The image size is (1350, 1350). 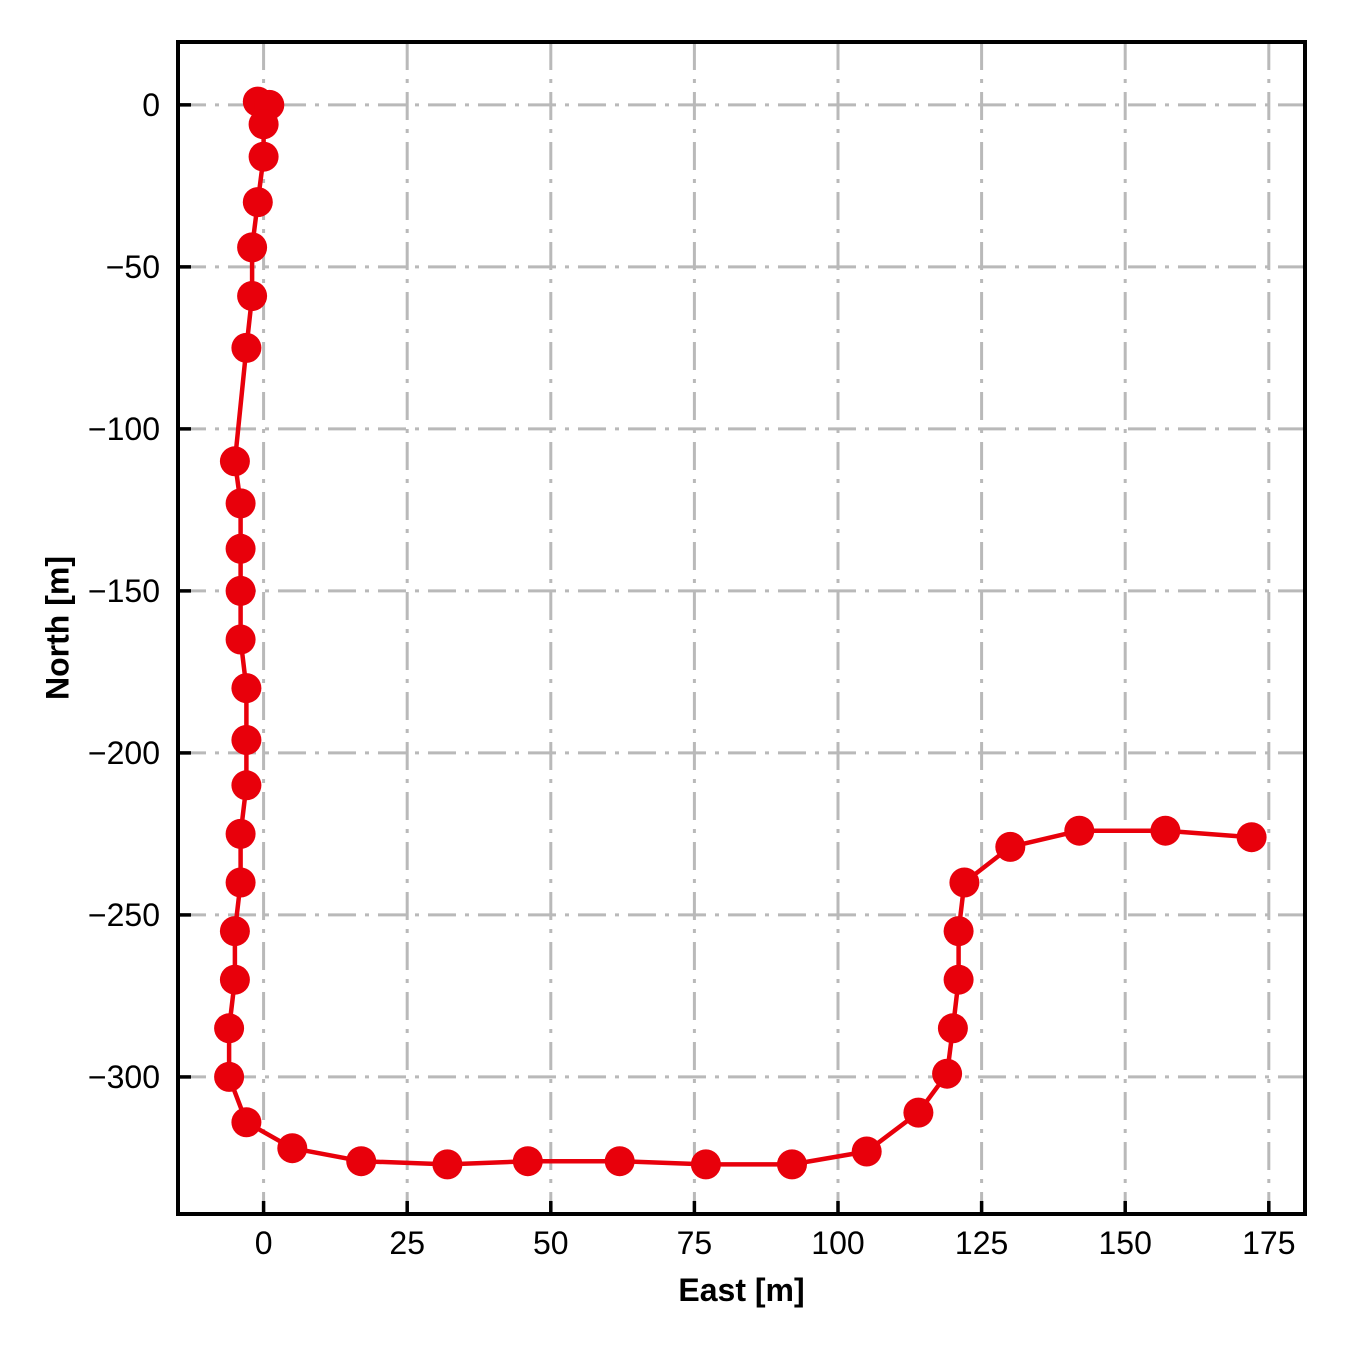 I want to click on x-tick-label: 100, so click(x=837, y=1243).